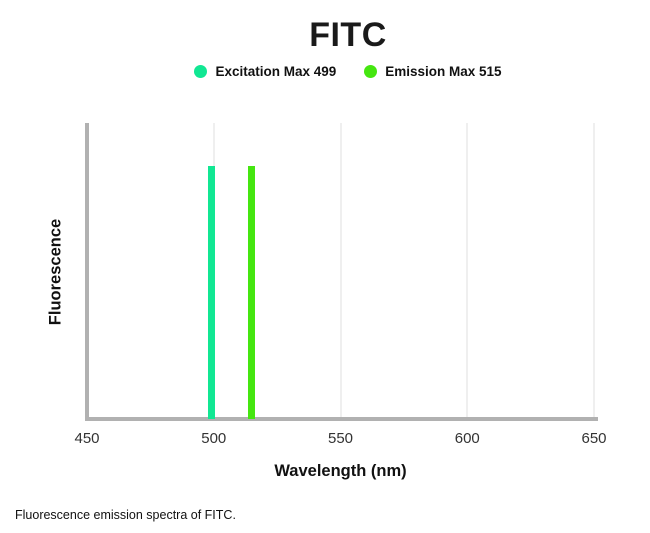 This screenshot has height=533, width=650. Describe the element at coordinates (340, 438) in the screenshot. I see `x-tick-label-550: 550` at that location.